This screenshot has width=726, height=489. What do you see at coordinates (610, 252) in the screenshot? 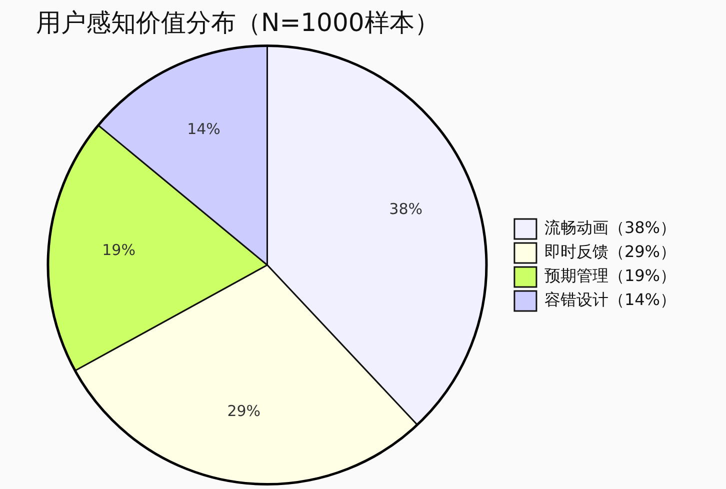
I see `legend-label: 即时反馈（29%）` at bounding box center [610, 252].